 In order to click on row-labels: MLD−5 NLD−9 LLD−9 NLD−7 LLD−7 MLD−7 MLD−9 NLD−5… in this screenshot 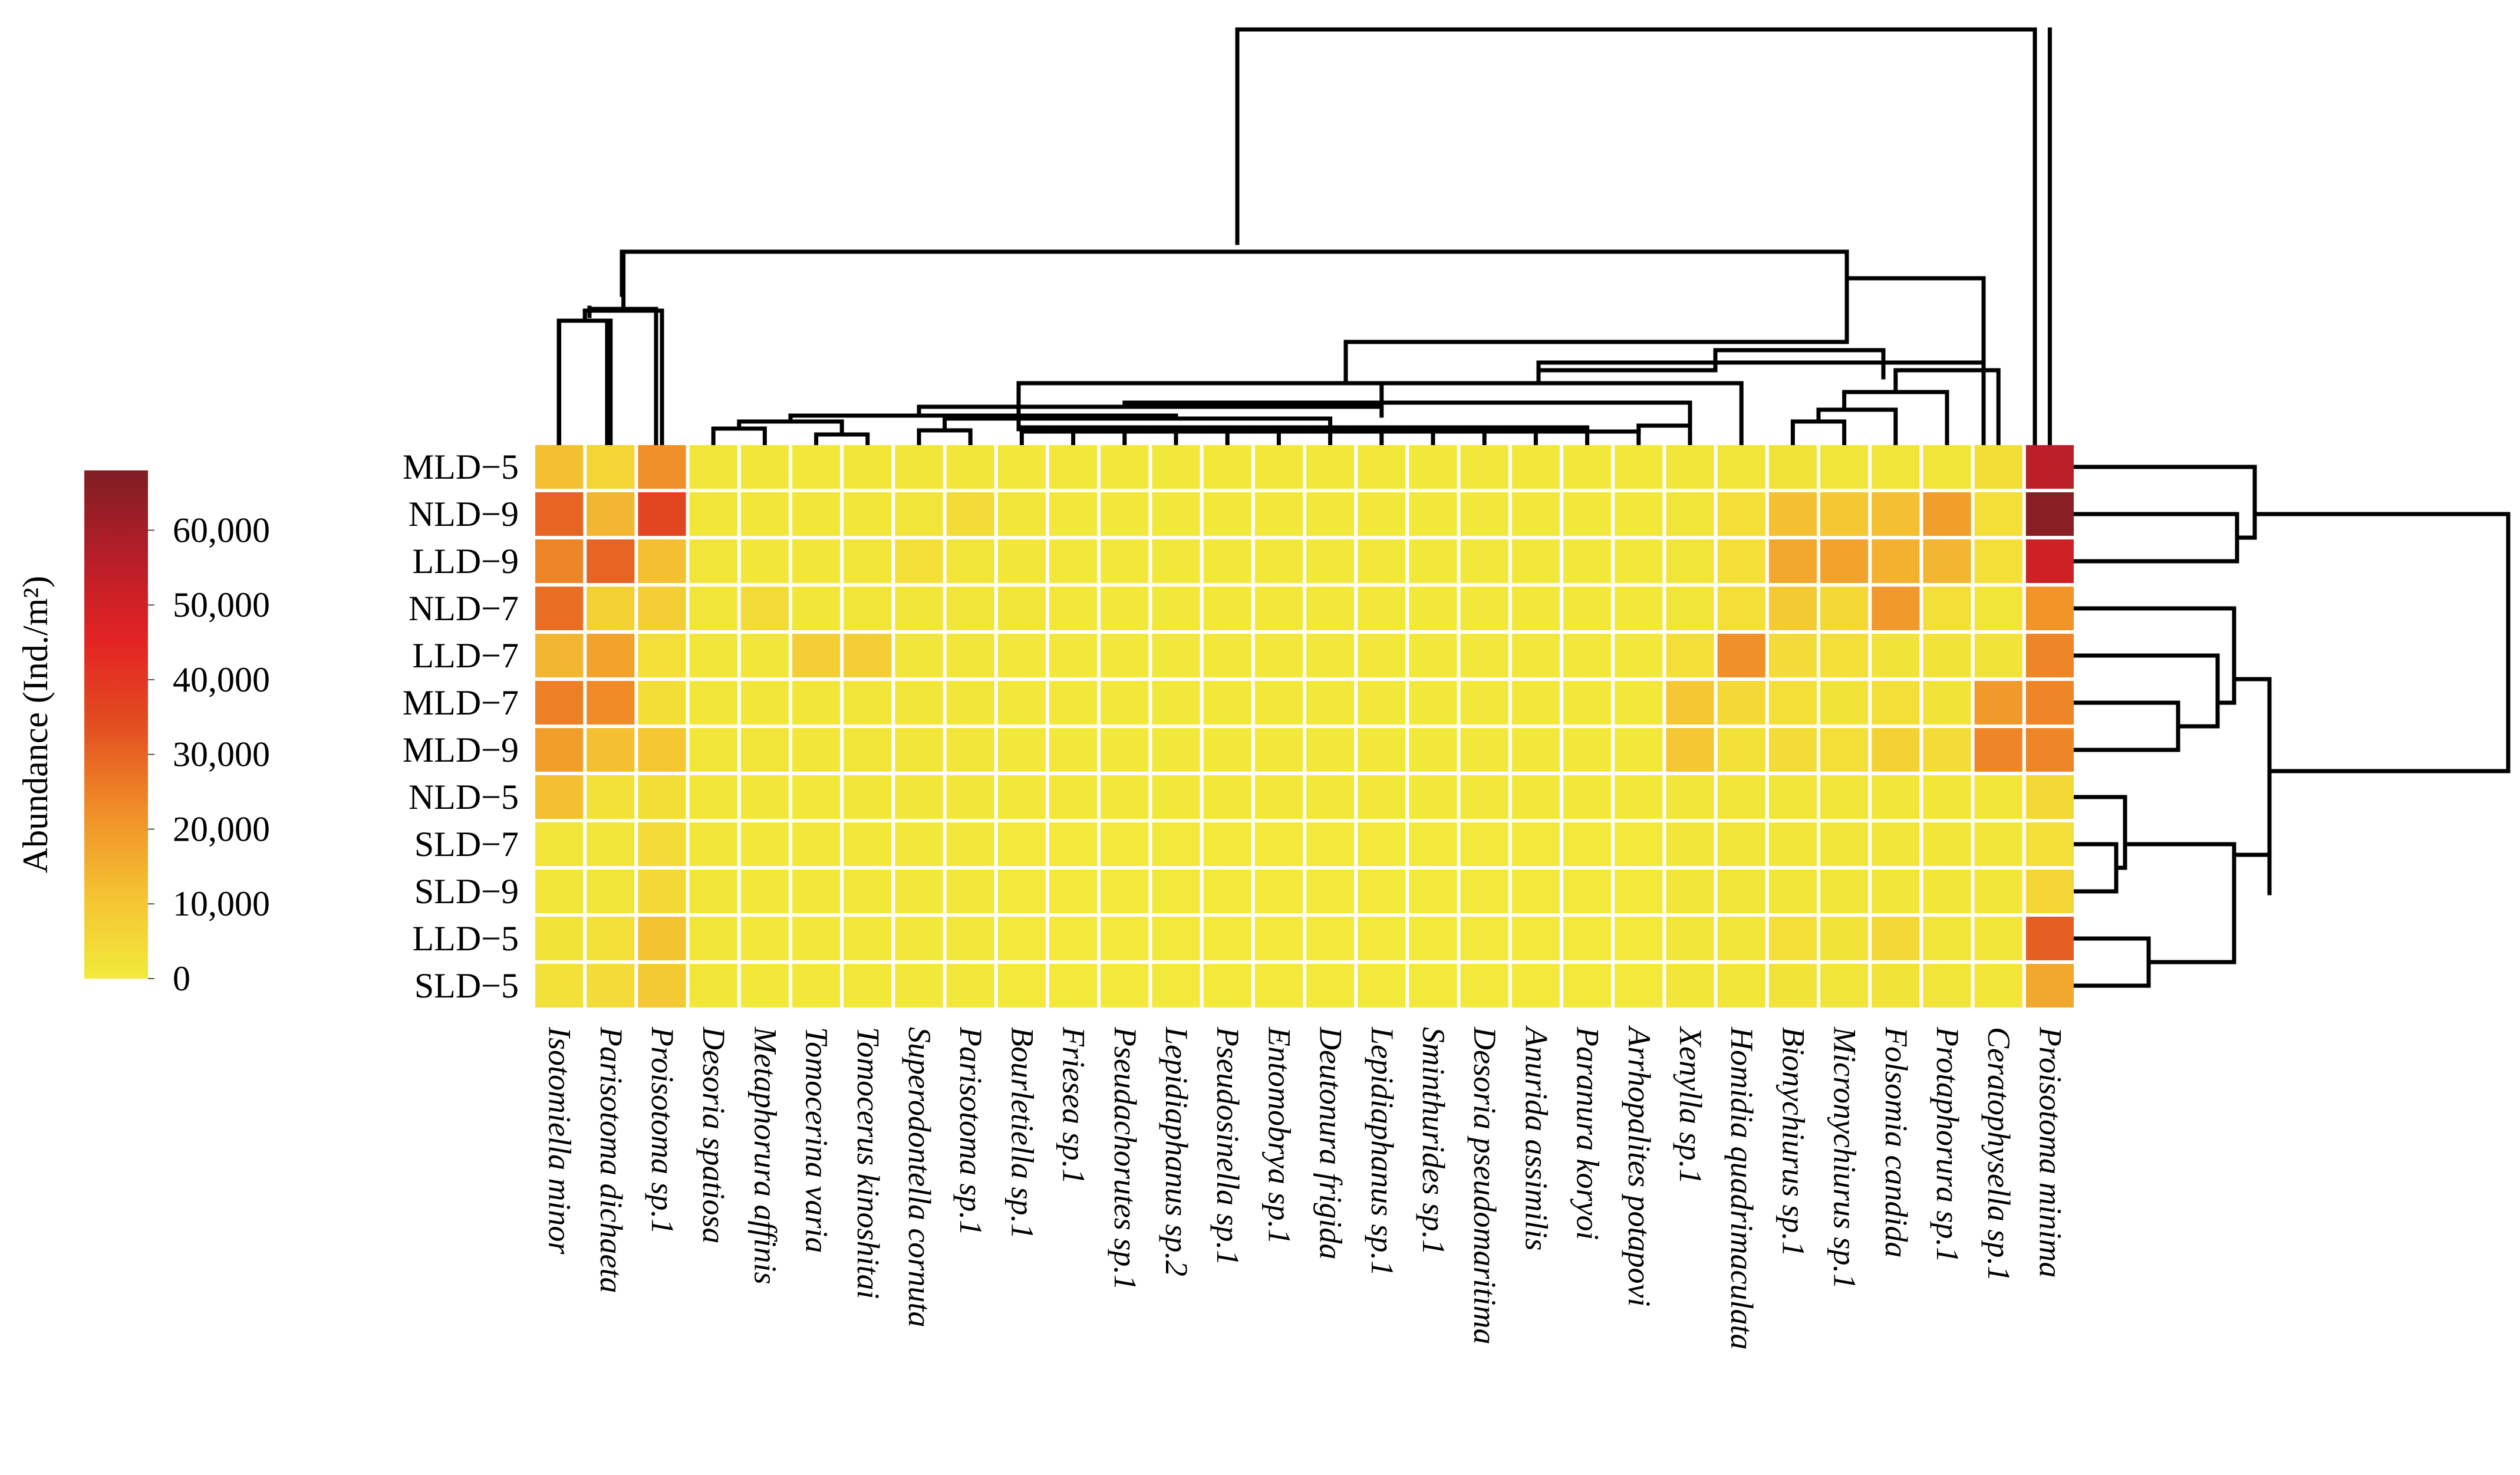, I will do `click(461, 726)`.